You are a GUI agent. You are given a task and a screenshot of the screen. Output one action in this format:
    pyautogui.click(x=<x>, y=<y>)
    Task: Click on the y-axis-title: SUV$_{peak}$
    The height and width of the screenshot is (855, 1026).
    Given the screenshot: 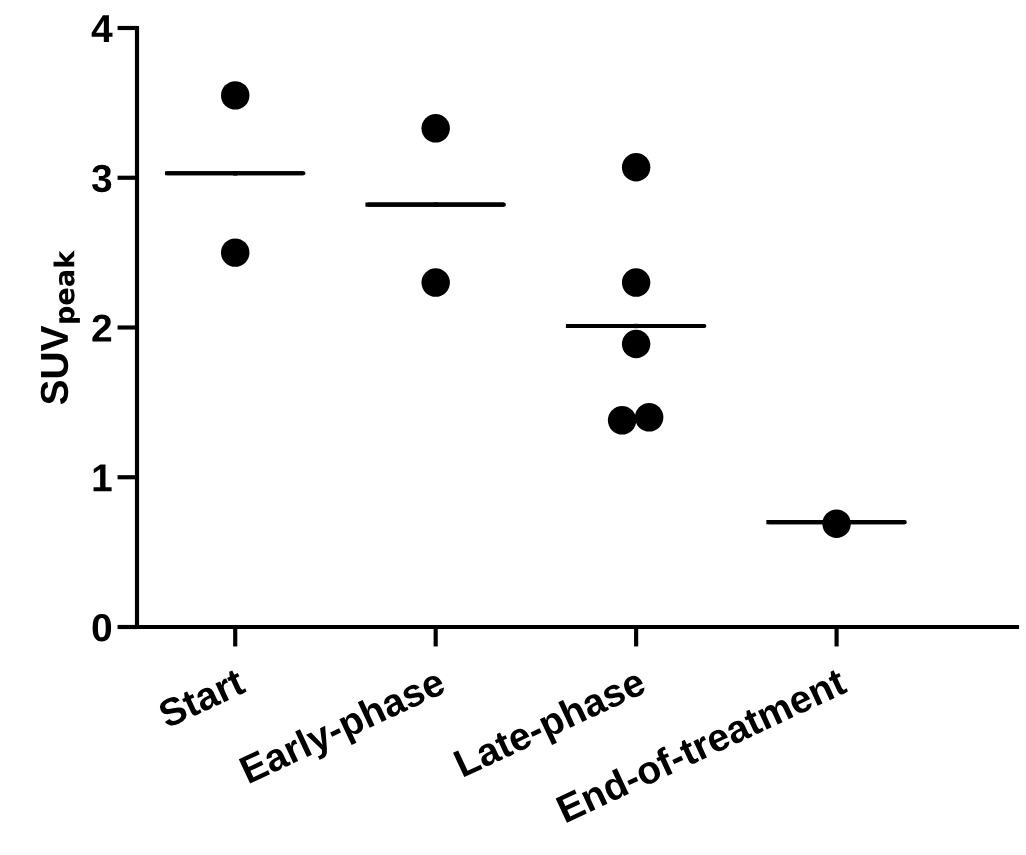 What is the action you would take?
    pyautogui.click(x=60, y=327)
    